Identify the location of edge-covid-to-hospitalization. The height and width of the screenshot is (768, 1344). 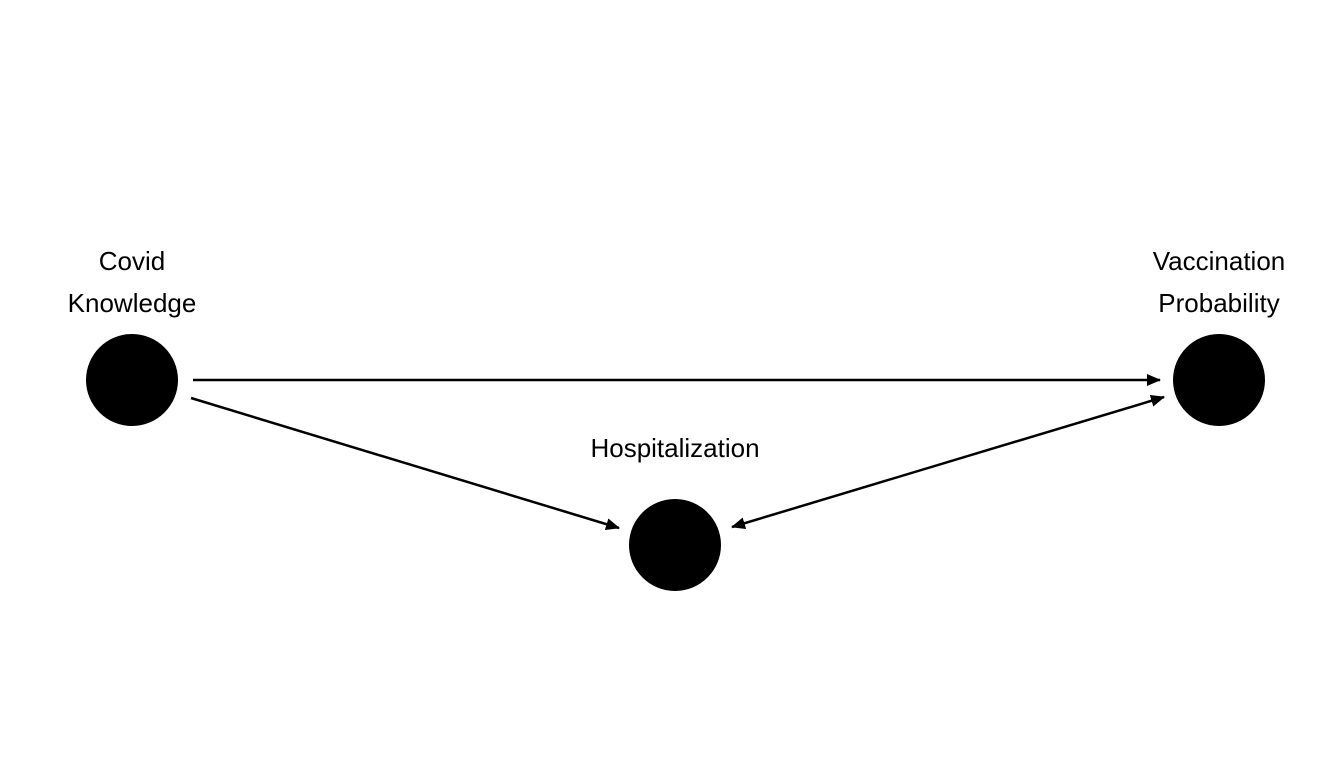
(405, 463).